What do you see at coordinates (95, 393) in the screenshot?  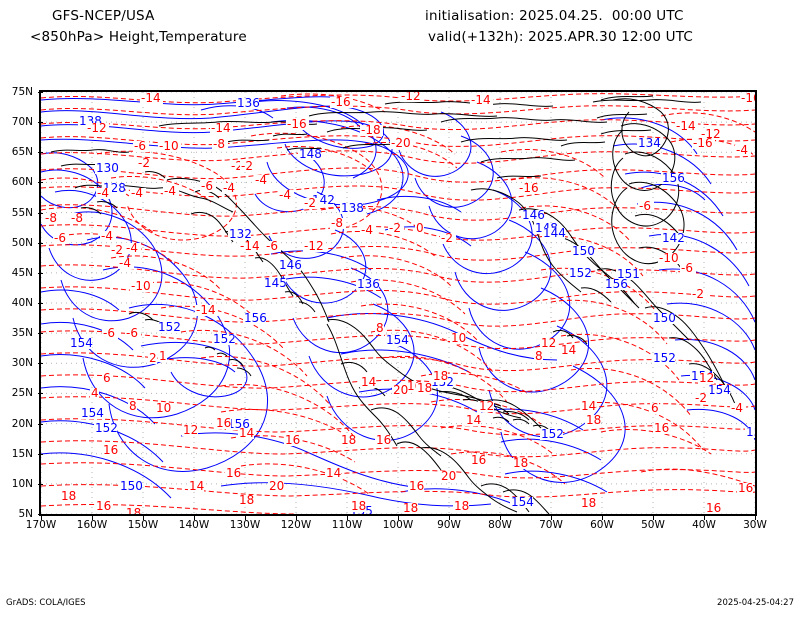 I see `temperature-contour-label: 4` at bounding box center [95, 393].